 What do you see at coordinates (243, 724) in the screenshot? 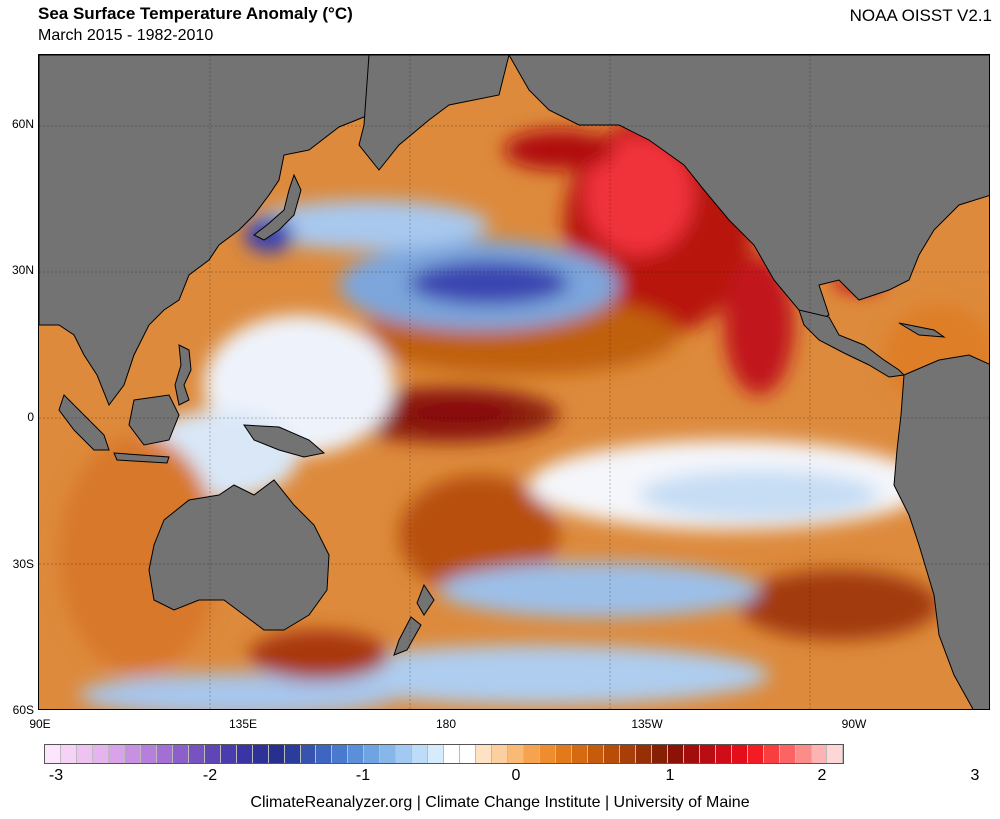
I see `lon-label-135e: 135E` at bounding box center [243, 724].